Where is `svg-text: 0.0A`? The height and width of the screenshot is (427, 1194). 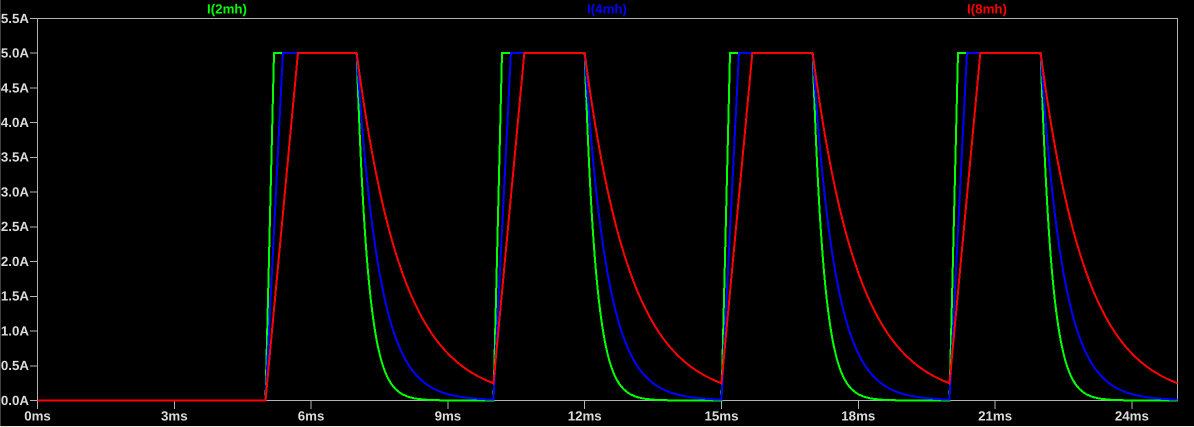 svg-text: 0.0A is located at coordinates (15, 400).